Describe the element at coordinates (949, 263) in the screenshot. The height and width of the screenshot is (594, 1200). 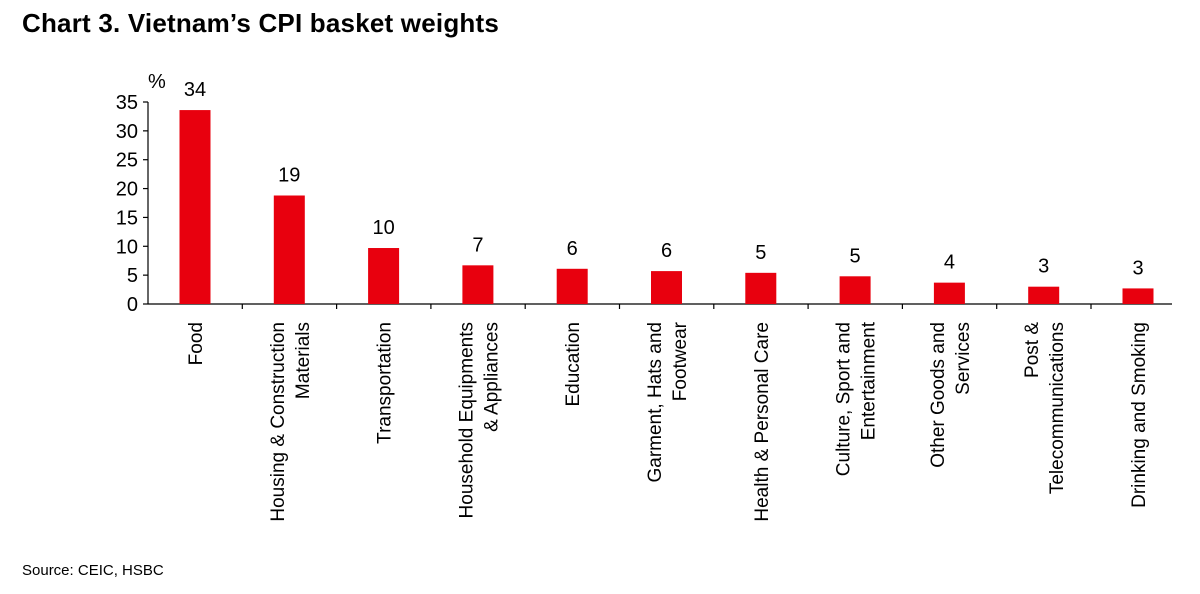
I see `data-label: 4` at that location.